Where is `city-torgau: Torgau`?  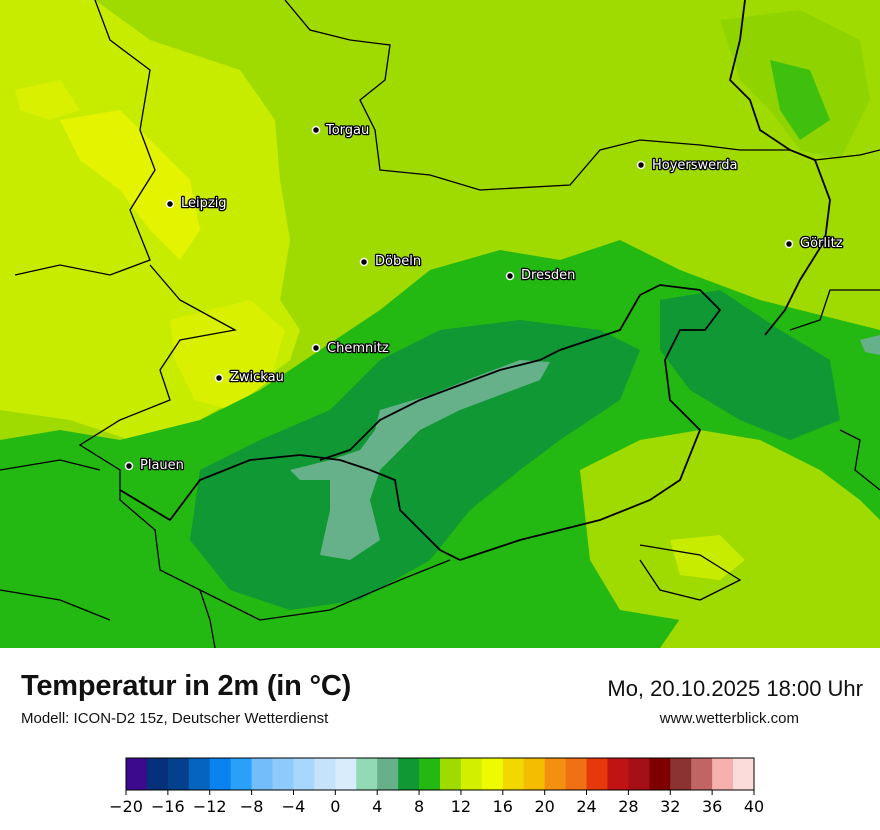
city-torgau: Torgau is located at coordinates (341, 130).